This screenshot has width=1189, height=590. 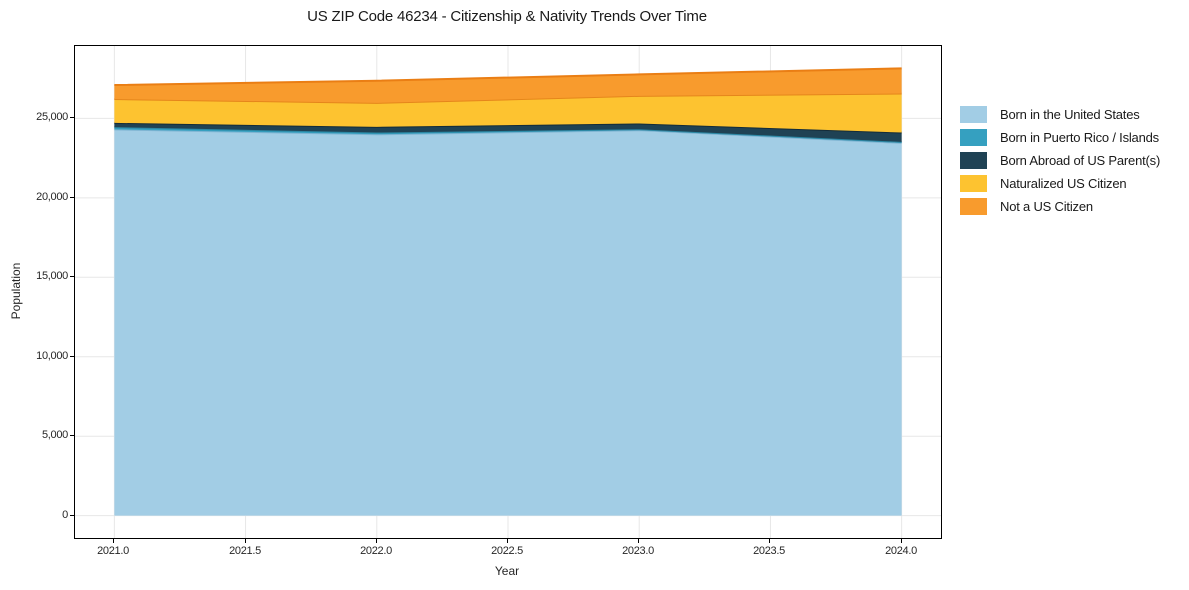 I want to click on area-not-a-us-citizen, so click(x=508, y=85).